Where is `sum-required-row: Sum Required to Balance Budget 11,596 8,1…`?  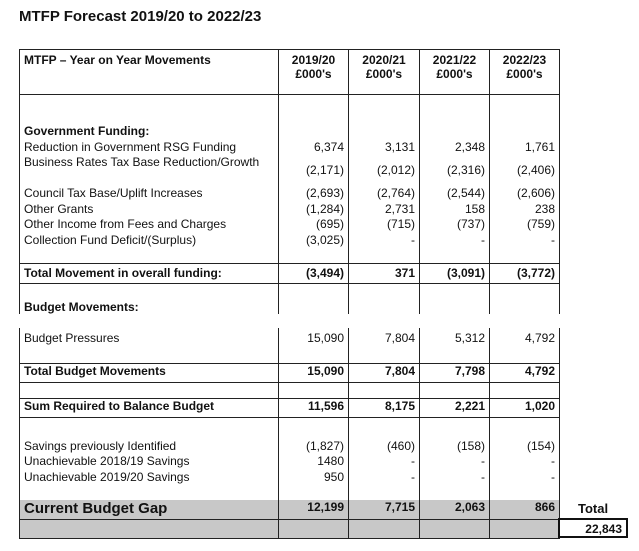 sum-required-row: Sum Required to Balance Budget 11,596 8,1… is located at coordinates (289, 408).